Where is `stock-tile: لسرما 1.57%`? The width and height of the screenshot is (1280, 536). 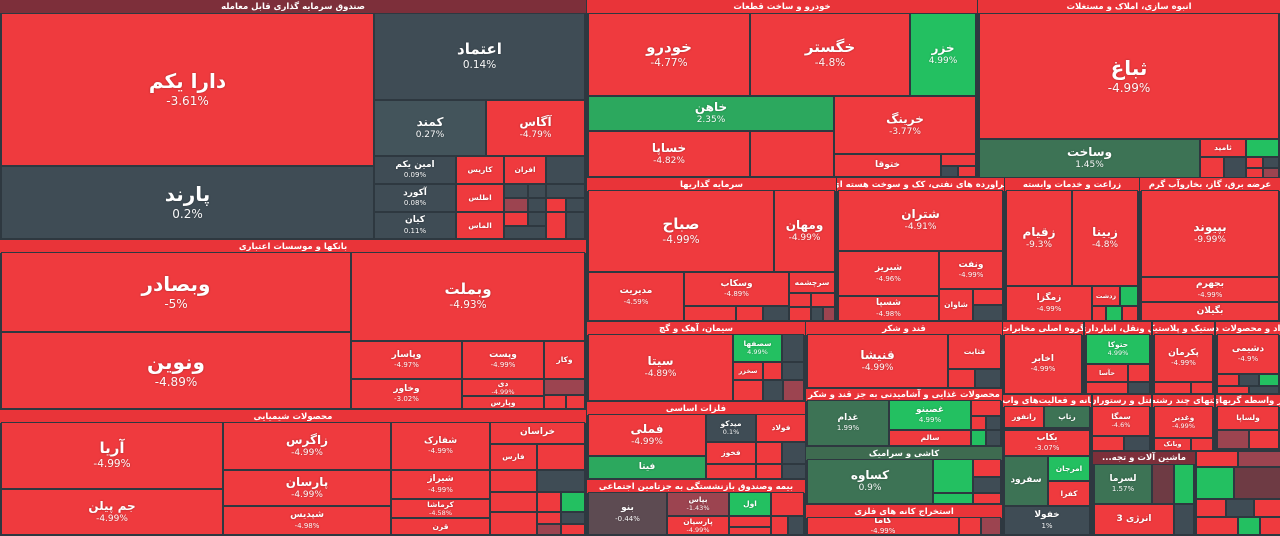
stock-tile: لسرما 1.57% is located at coordinates (1123, 484).